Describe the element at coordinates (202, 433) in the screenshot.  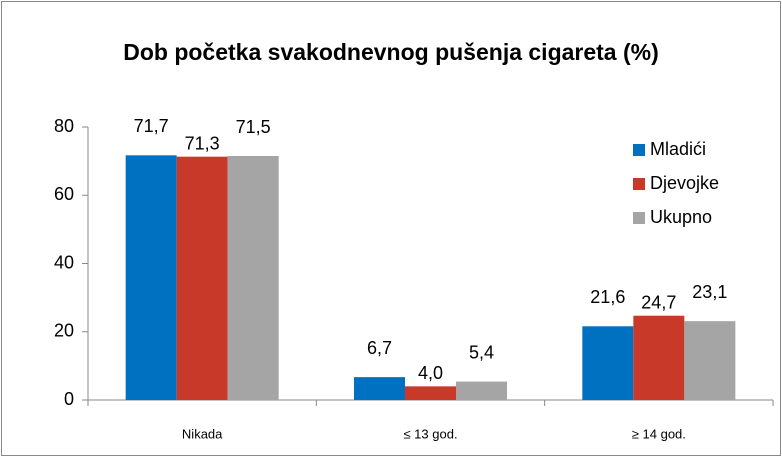
I see `x-tick-label: Nikada` at that location.